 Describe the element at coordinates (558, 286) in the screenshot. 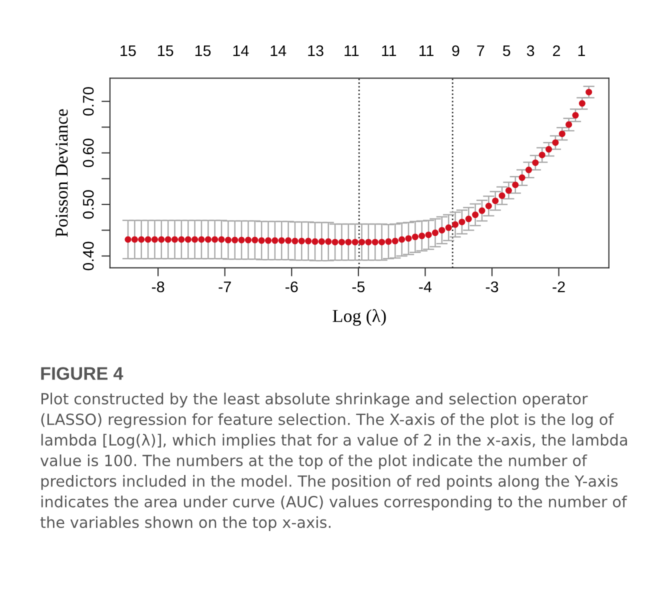

I see `x-tick-label: -2` at that location.